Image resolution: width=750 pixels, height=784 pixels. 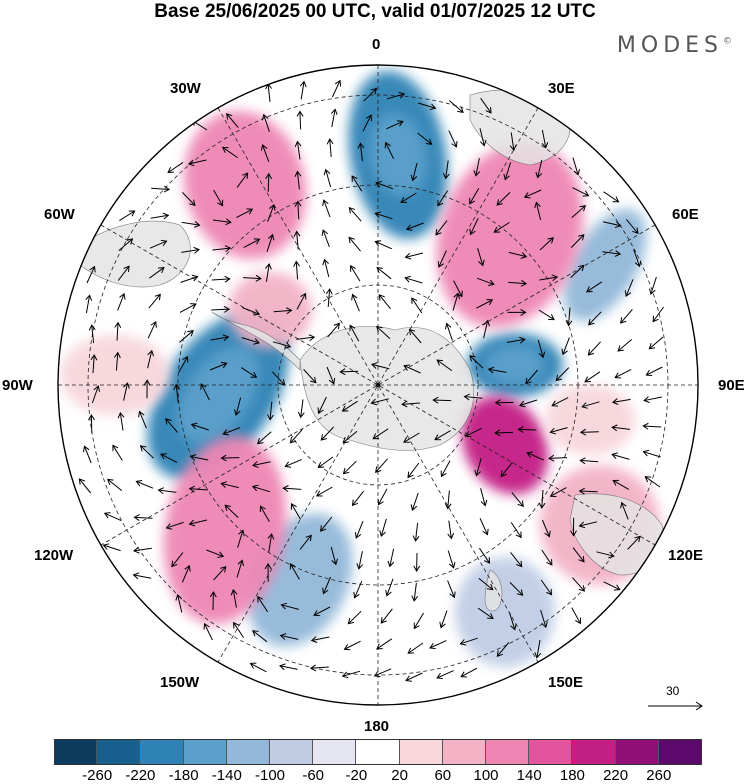 What do you see at coordinates (376, 44) in the screenshot?
I see `longitude-label-0: 0` at bounding box center [376, 44].